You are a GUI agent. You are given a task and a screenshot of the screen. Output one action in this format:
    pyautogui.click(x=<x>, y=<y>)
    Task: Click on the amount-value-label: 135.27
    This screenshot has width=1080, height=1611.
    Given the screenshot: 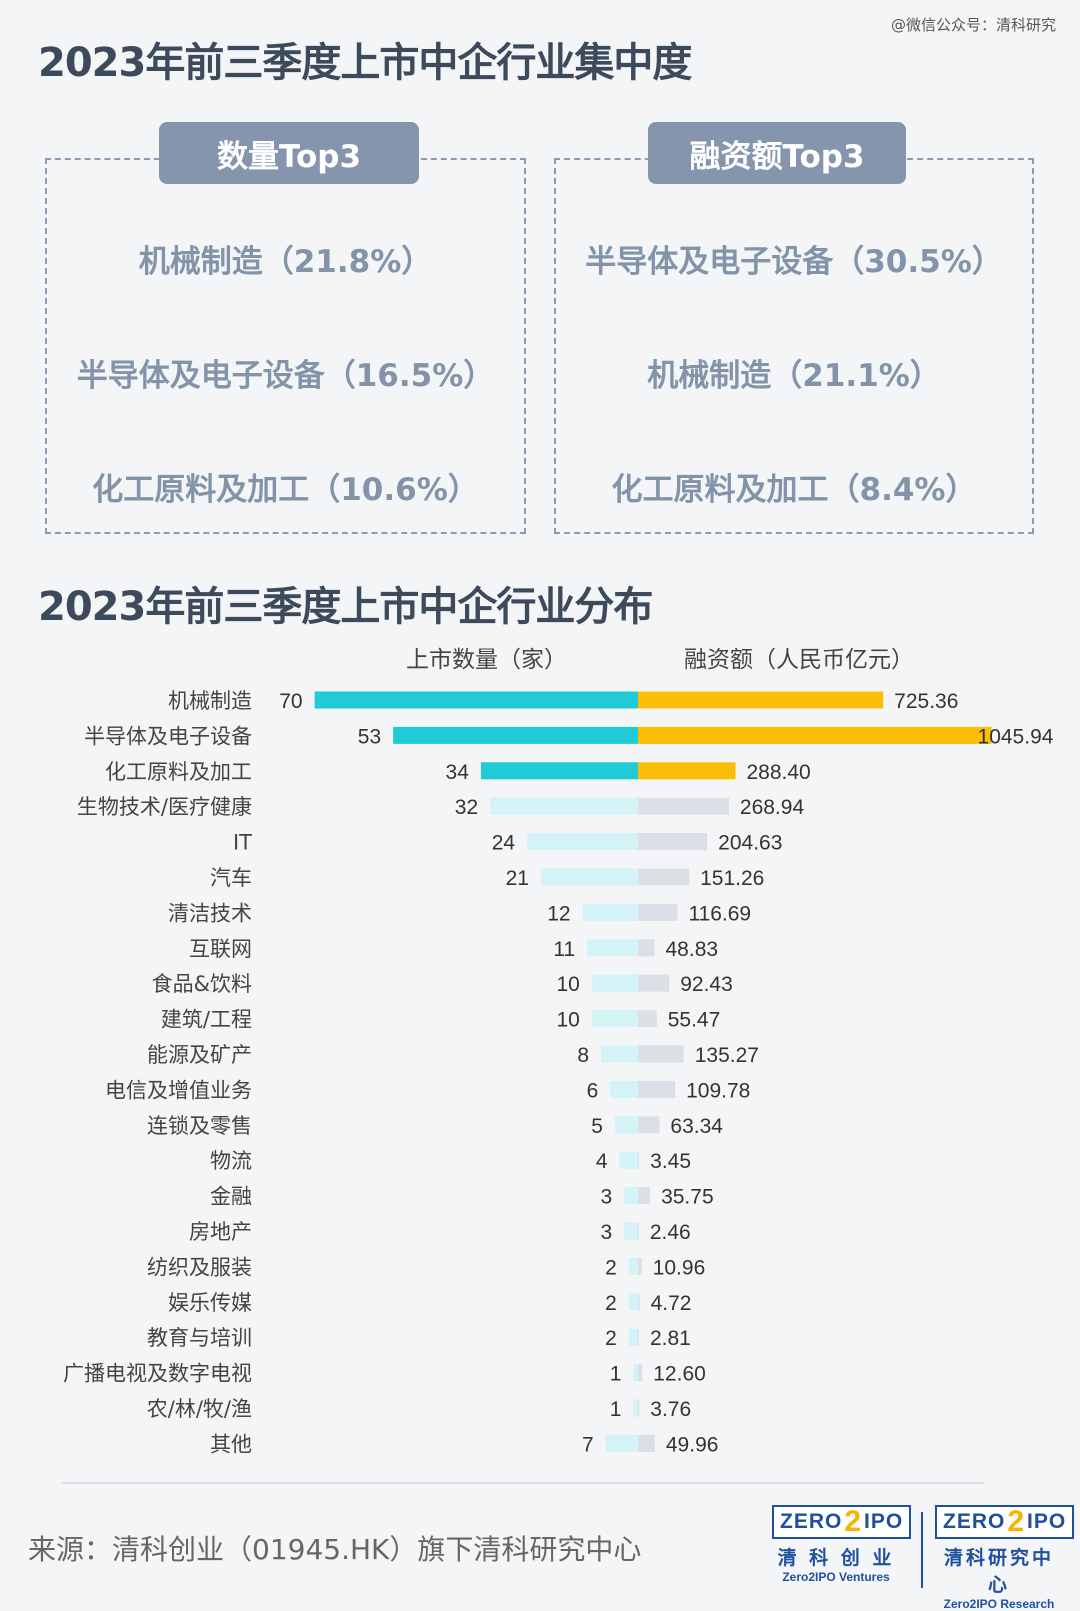 What is the action you would take?
    pyautogui.click(x=727, y=1055)
    